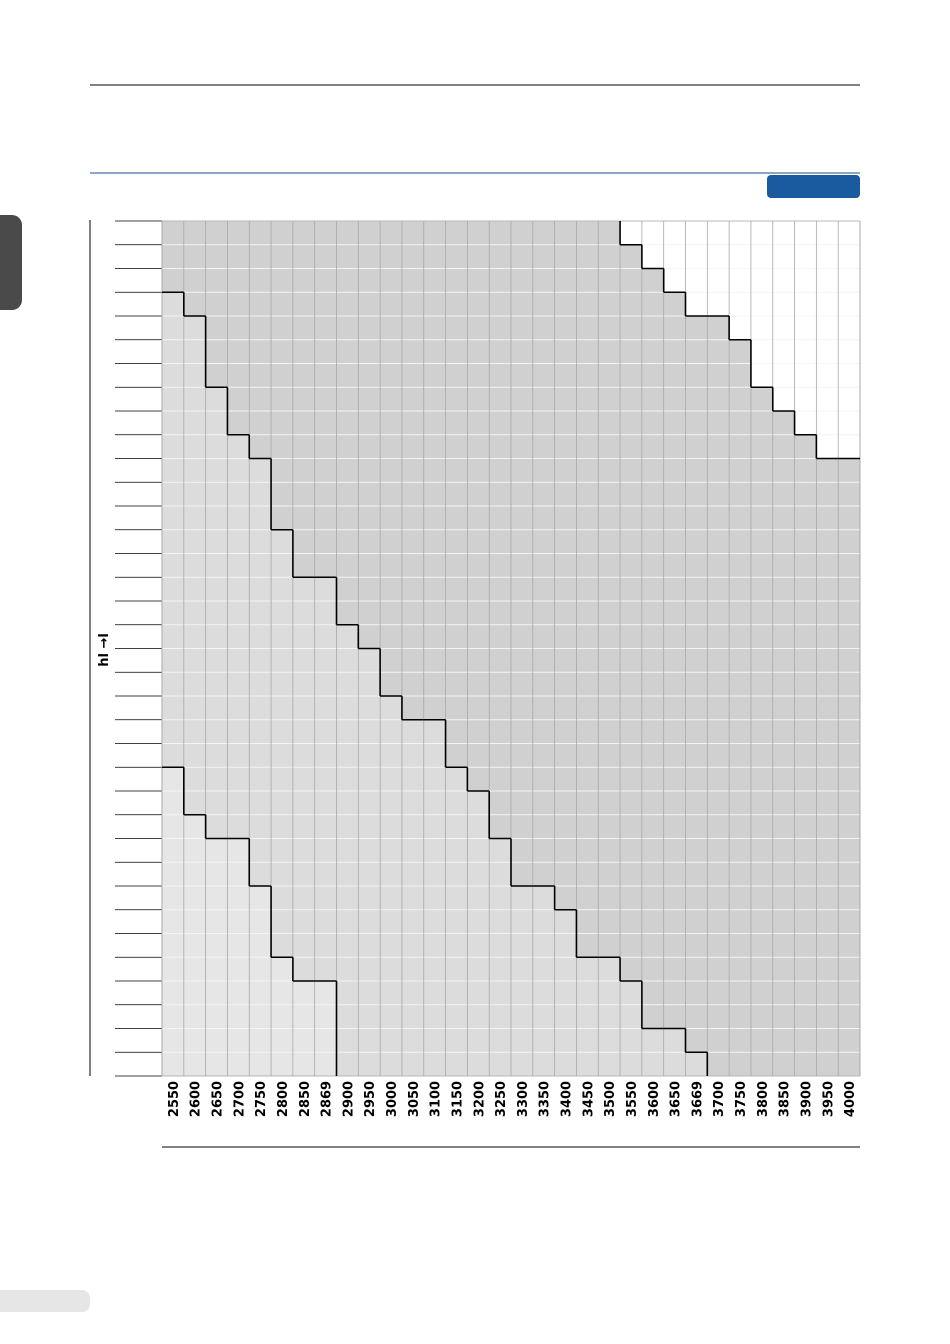 The image size is (950, 1344). I want to click on x-tick-label: 2700, so click(239, 1099).